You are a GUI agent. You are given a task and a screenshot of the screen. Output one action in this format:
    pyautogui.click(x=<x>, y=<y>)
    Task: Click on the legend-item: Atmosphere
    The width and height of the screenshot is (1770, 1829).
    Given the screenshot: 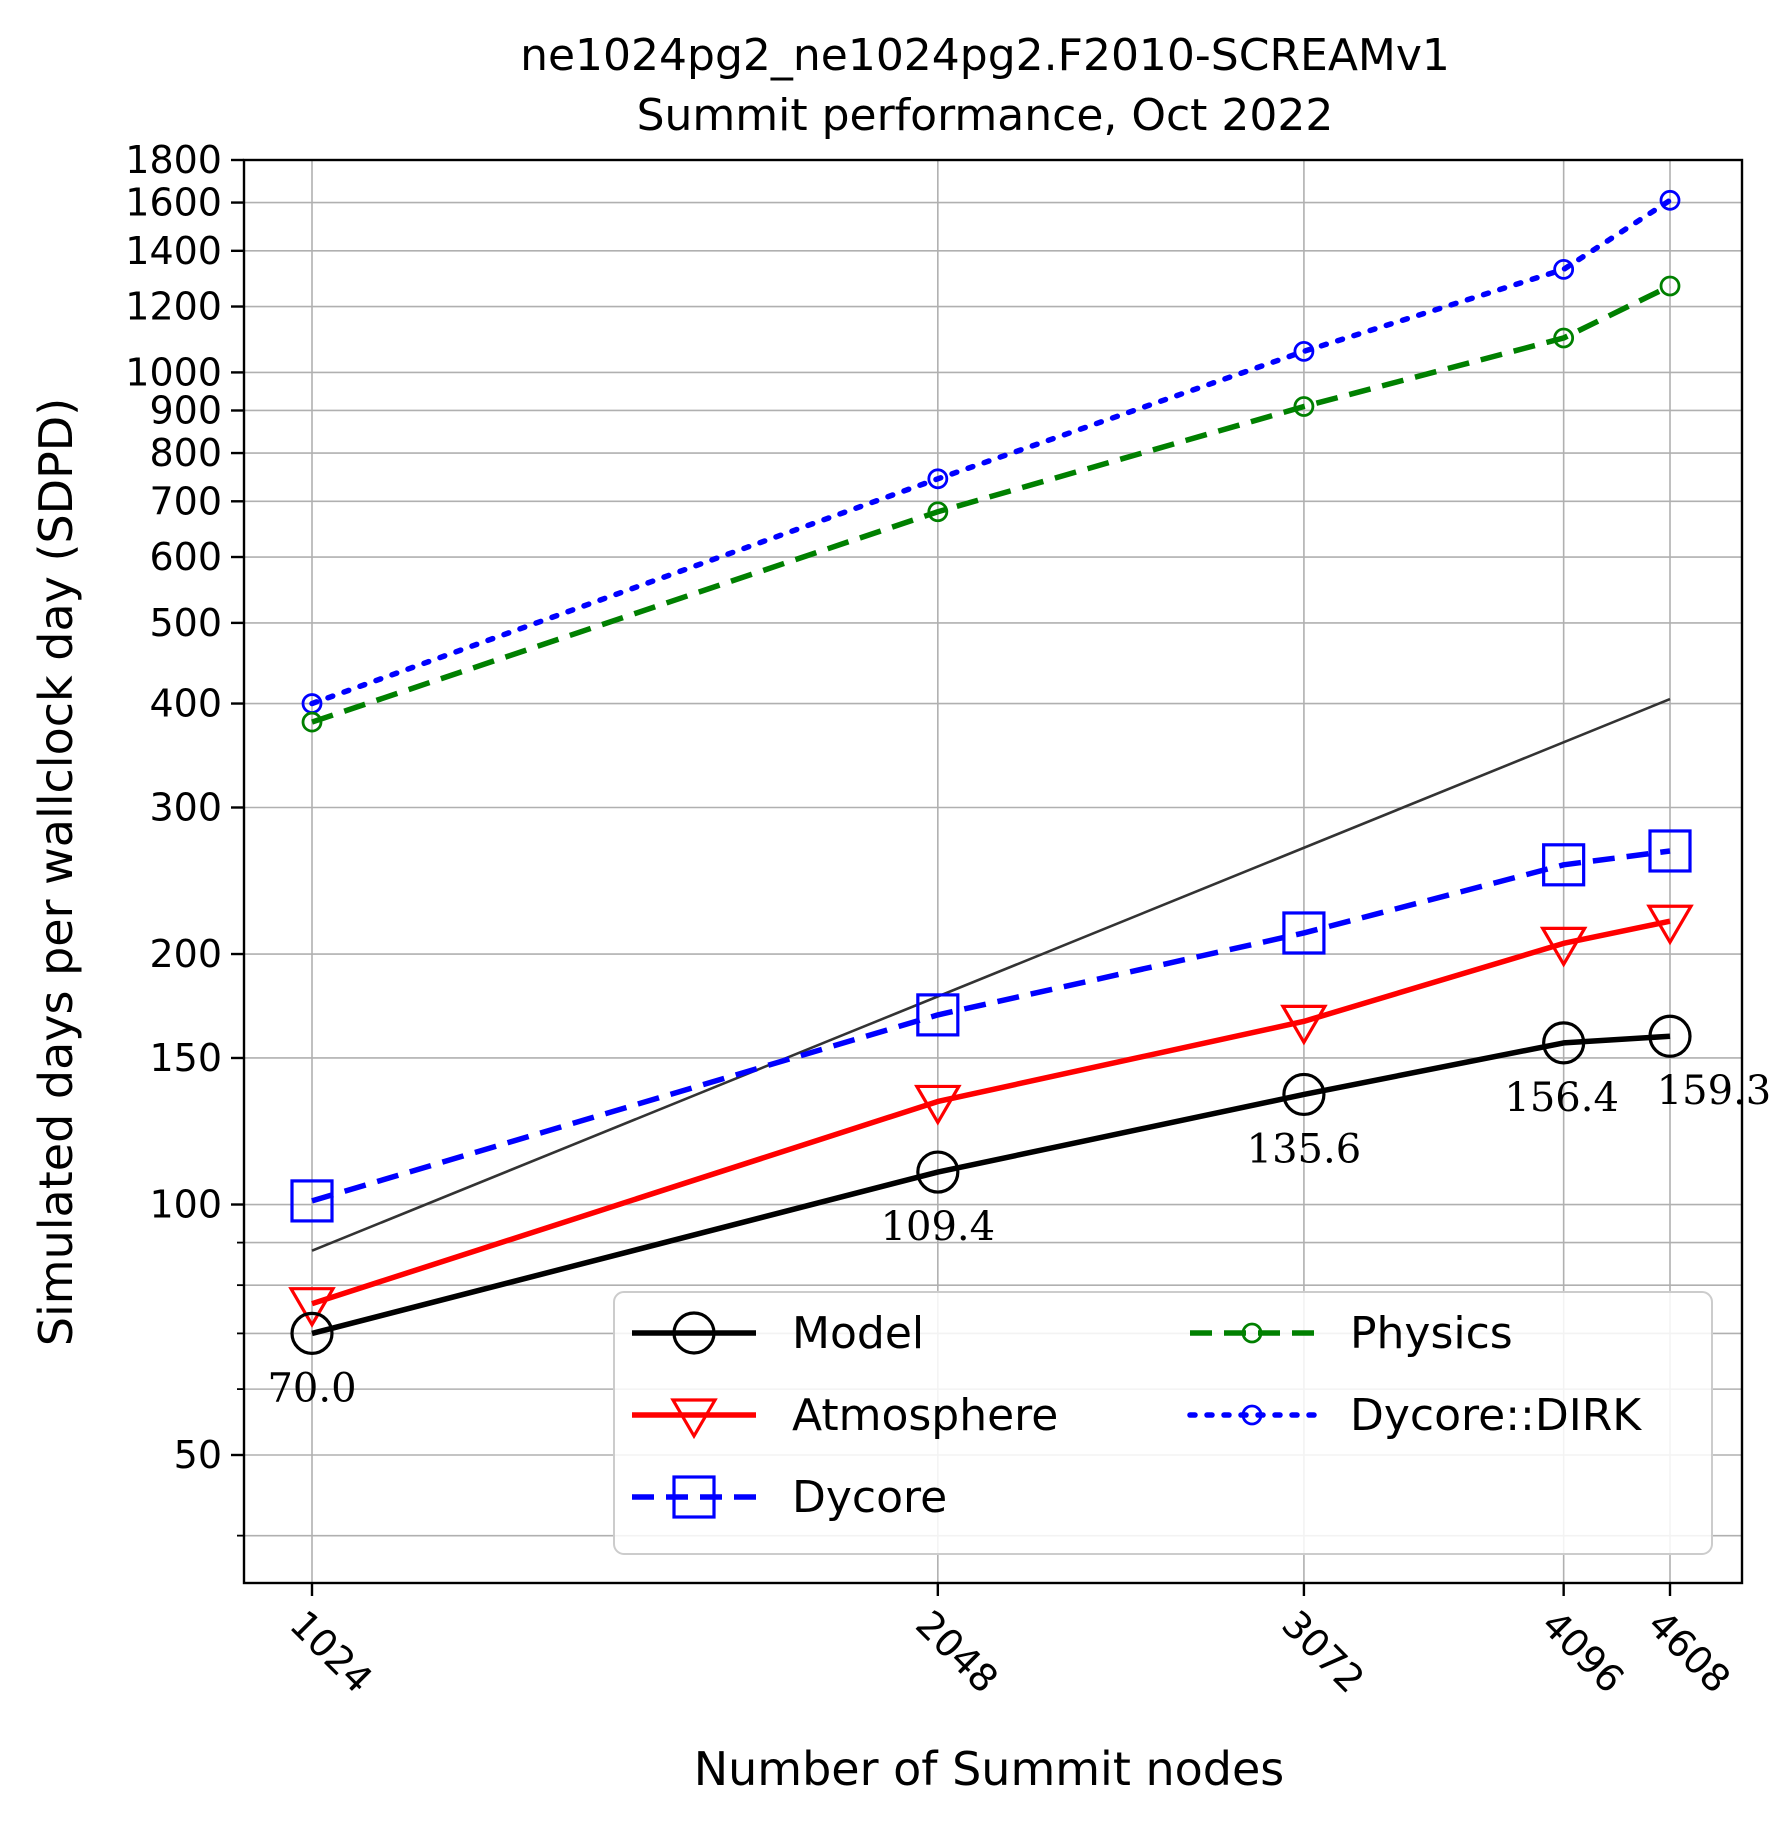 What is the action you would take?
    pyautogui.click(x=845, y=1415)
    